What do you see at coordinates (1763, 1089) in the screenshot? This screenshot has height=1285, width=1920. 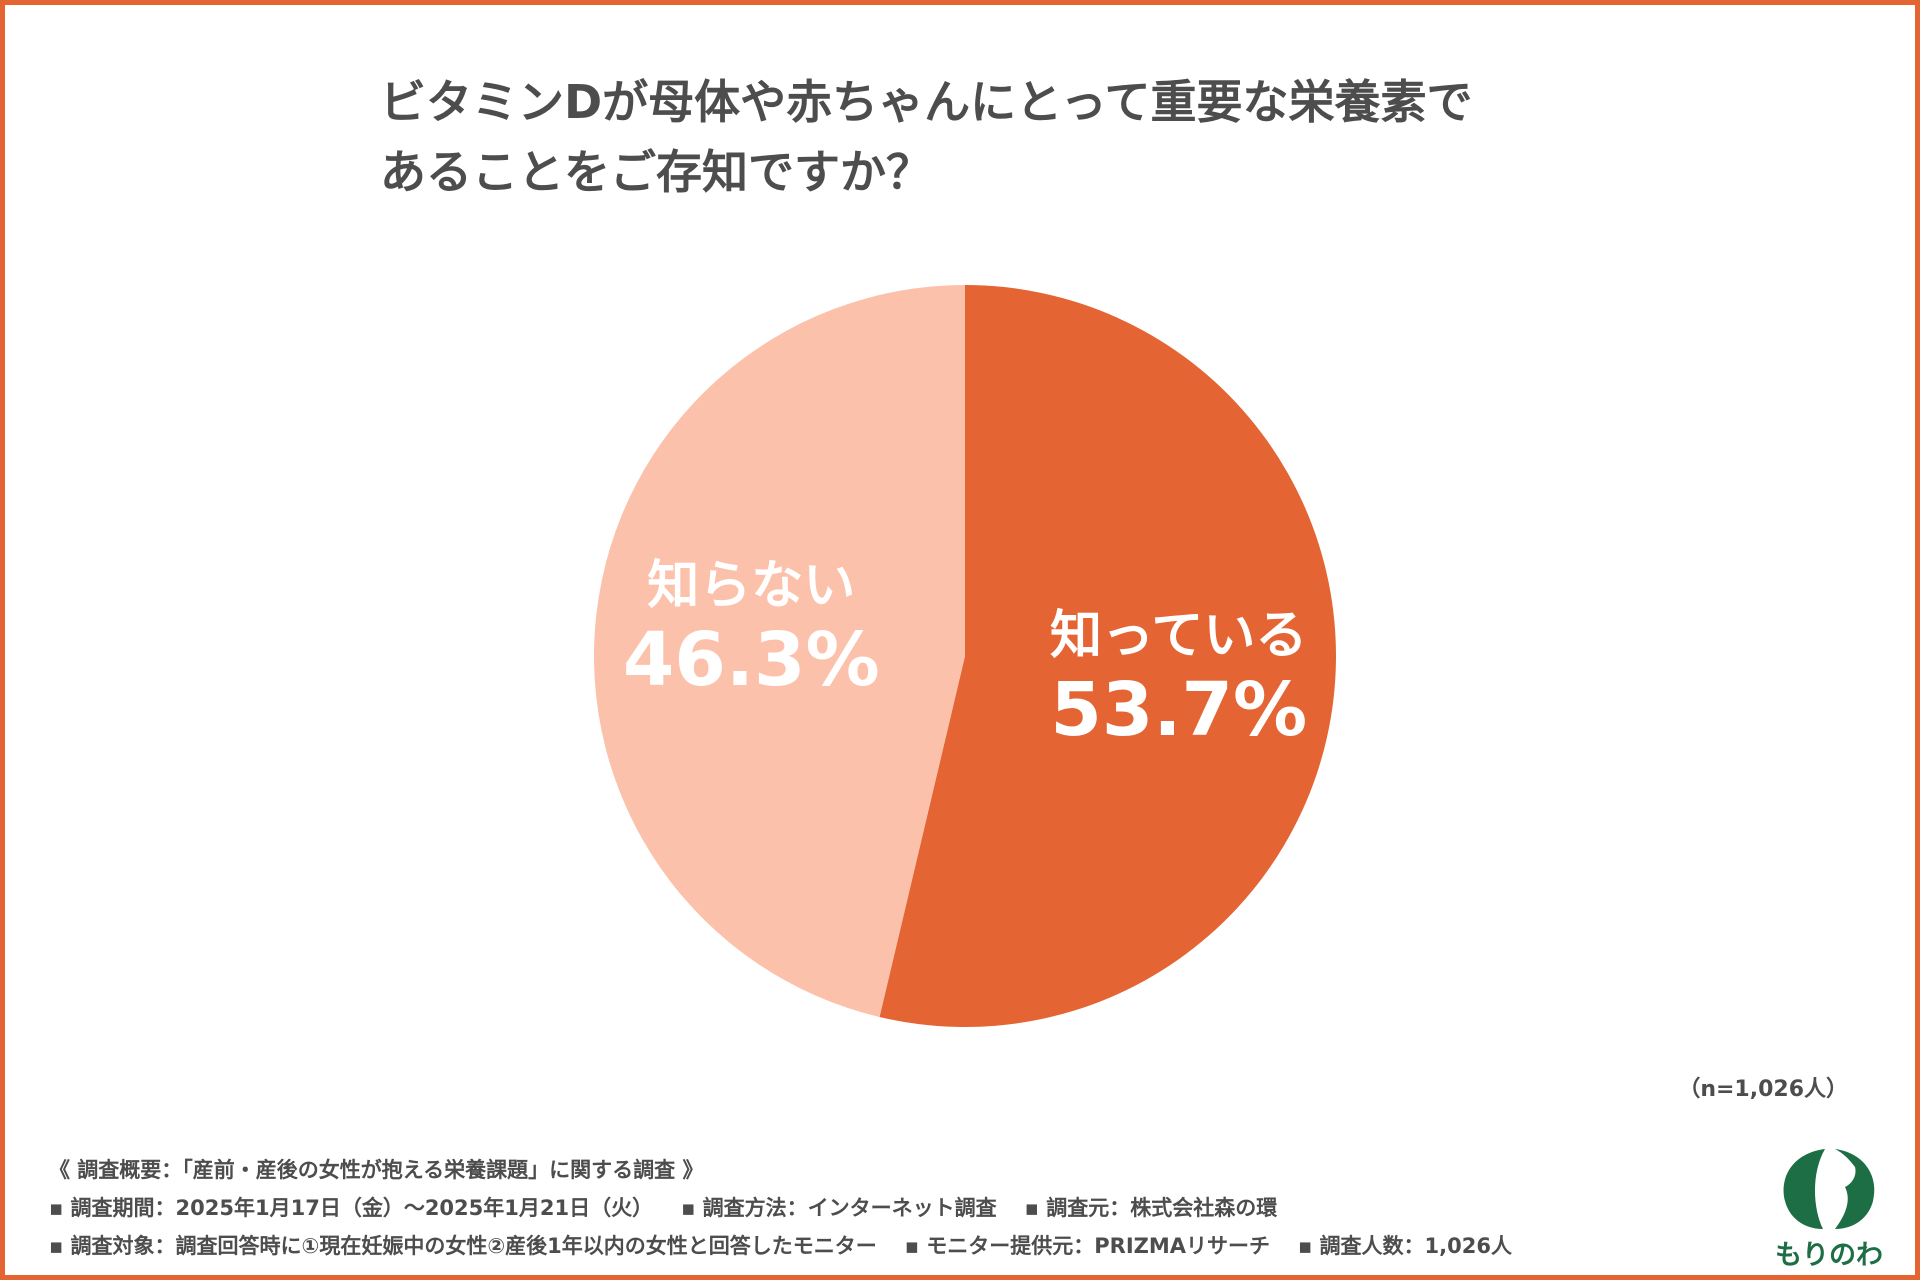 I see `sample-size-note: （n=1,026人）` at bounding box center [1763, 1089].